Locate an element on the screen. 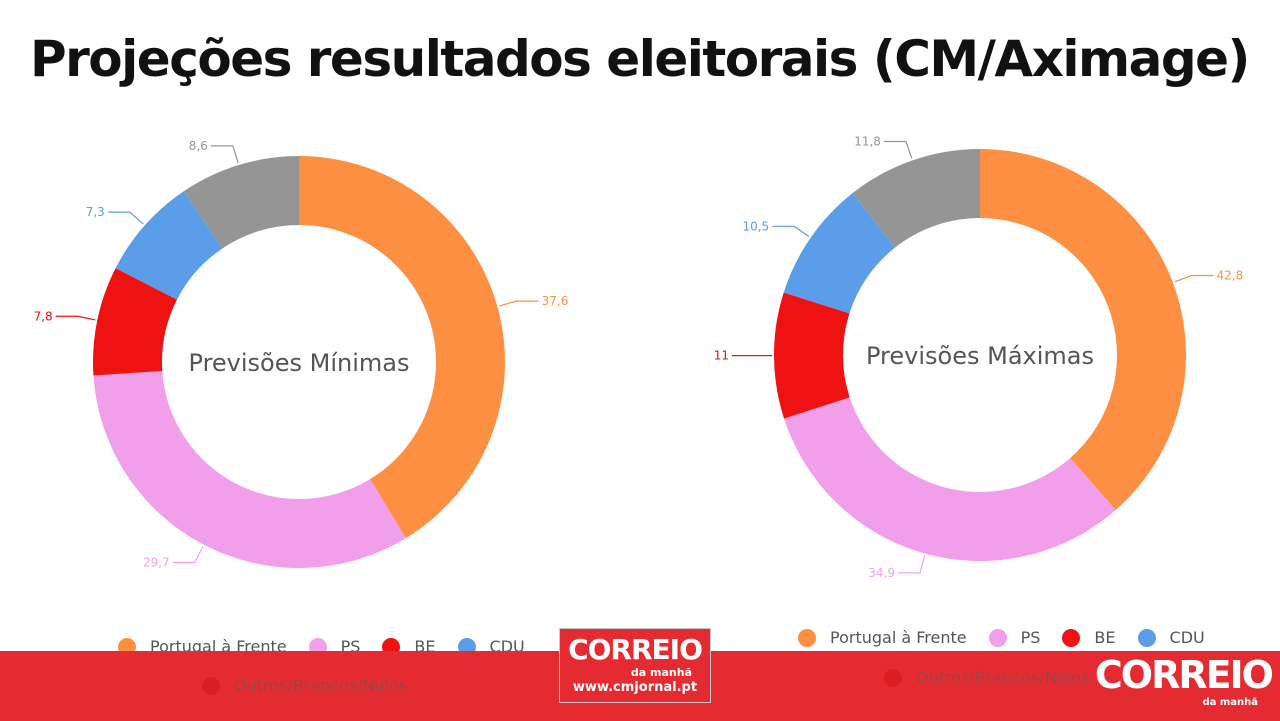  data-label-min-portugal-a-frente: 37,6 is located at coordinates (555, 301).